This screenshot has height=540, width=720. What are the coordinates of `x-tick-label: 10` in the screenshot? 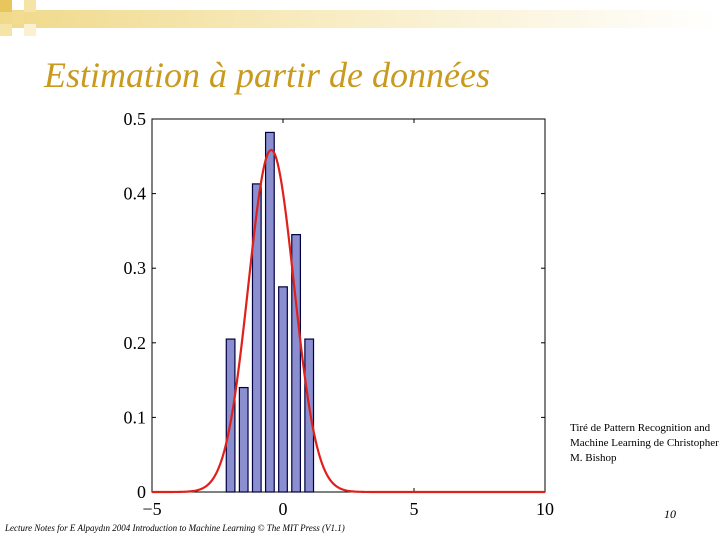 It's located at (545, 509).